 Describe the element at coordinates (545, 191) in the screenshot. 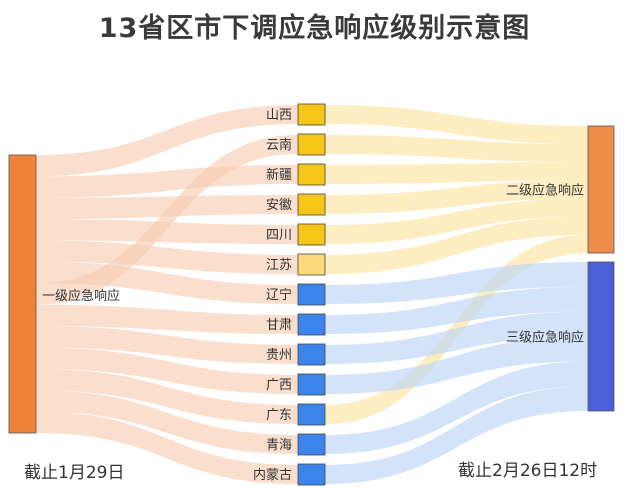

I see `target-node-label: 二级应急响应` at that location.